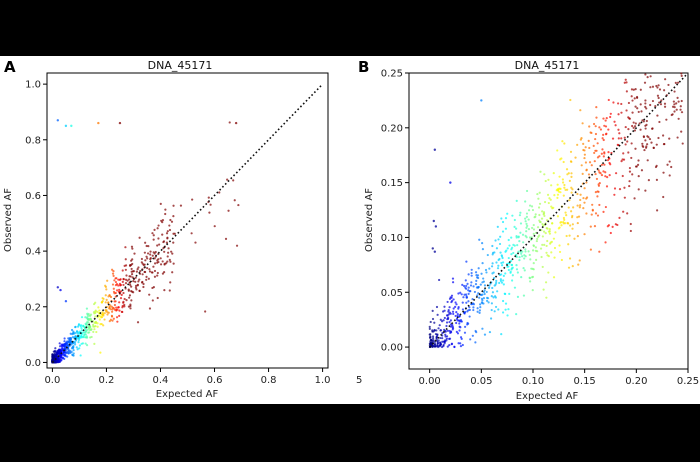 The height and width of the screenshot is (462, 700). What do you see at coordinates (180, 65) in the screenshot?
I see `panel-a-title: DNA_45171` at bounding box center [180, 65].